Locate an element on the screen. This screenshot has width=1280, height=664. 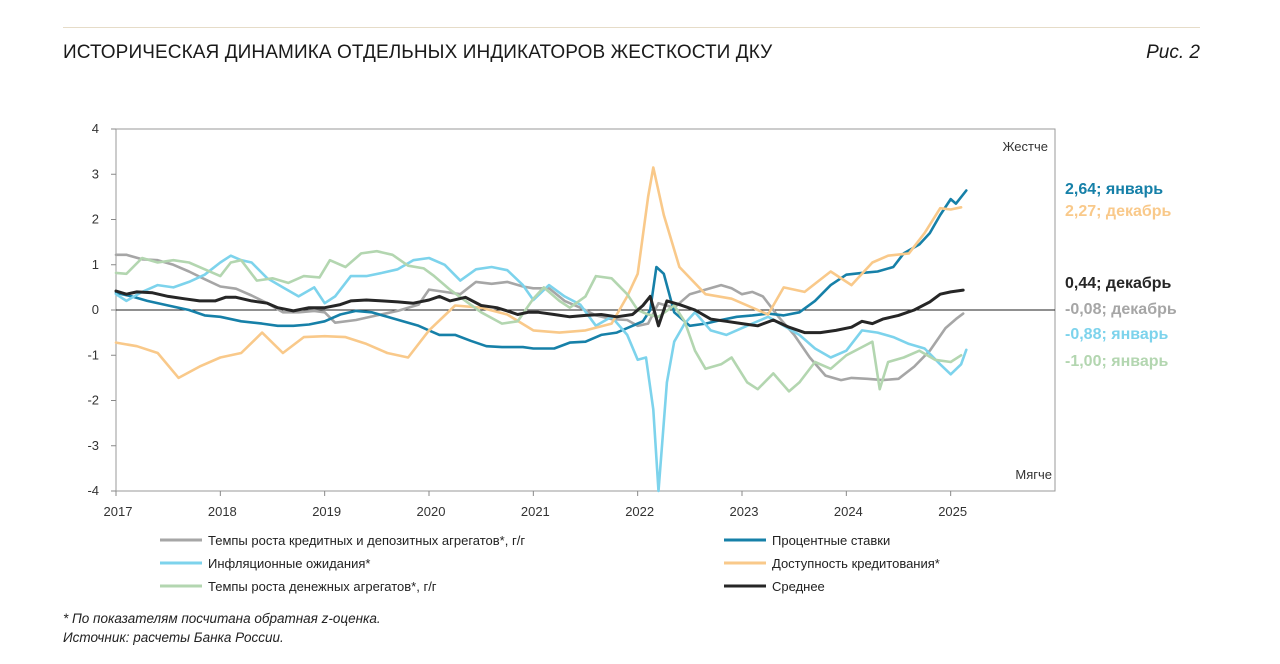
legend-label: Процентные ставки is located at coordinates (831, 540).